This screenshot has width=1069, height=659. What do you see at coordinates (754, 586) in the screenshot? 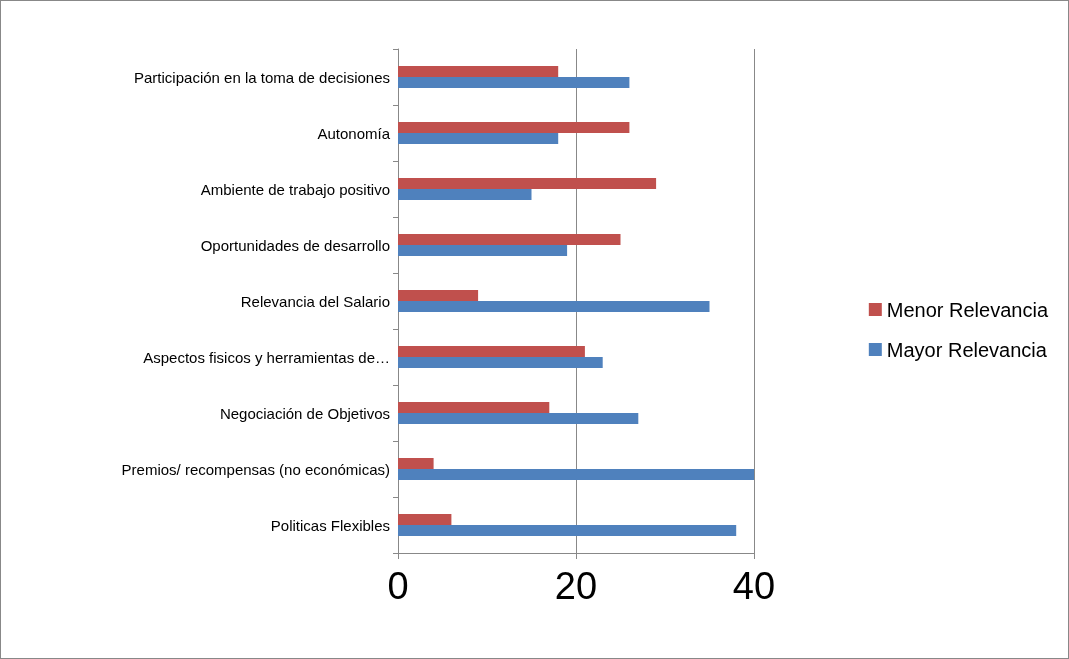
I see `x-tick-label: 40` at bounding box center [754, 586].